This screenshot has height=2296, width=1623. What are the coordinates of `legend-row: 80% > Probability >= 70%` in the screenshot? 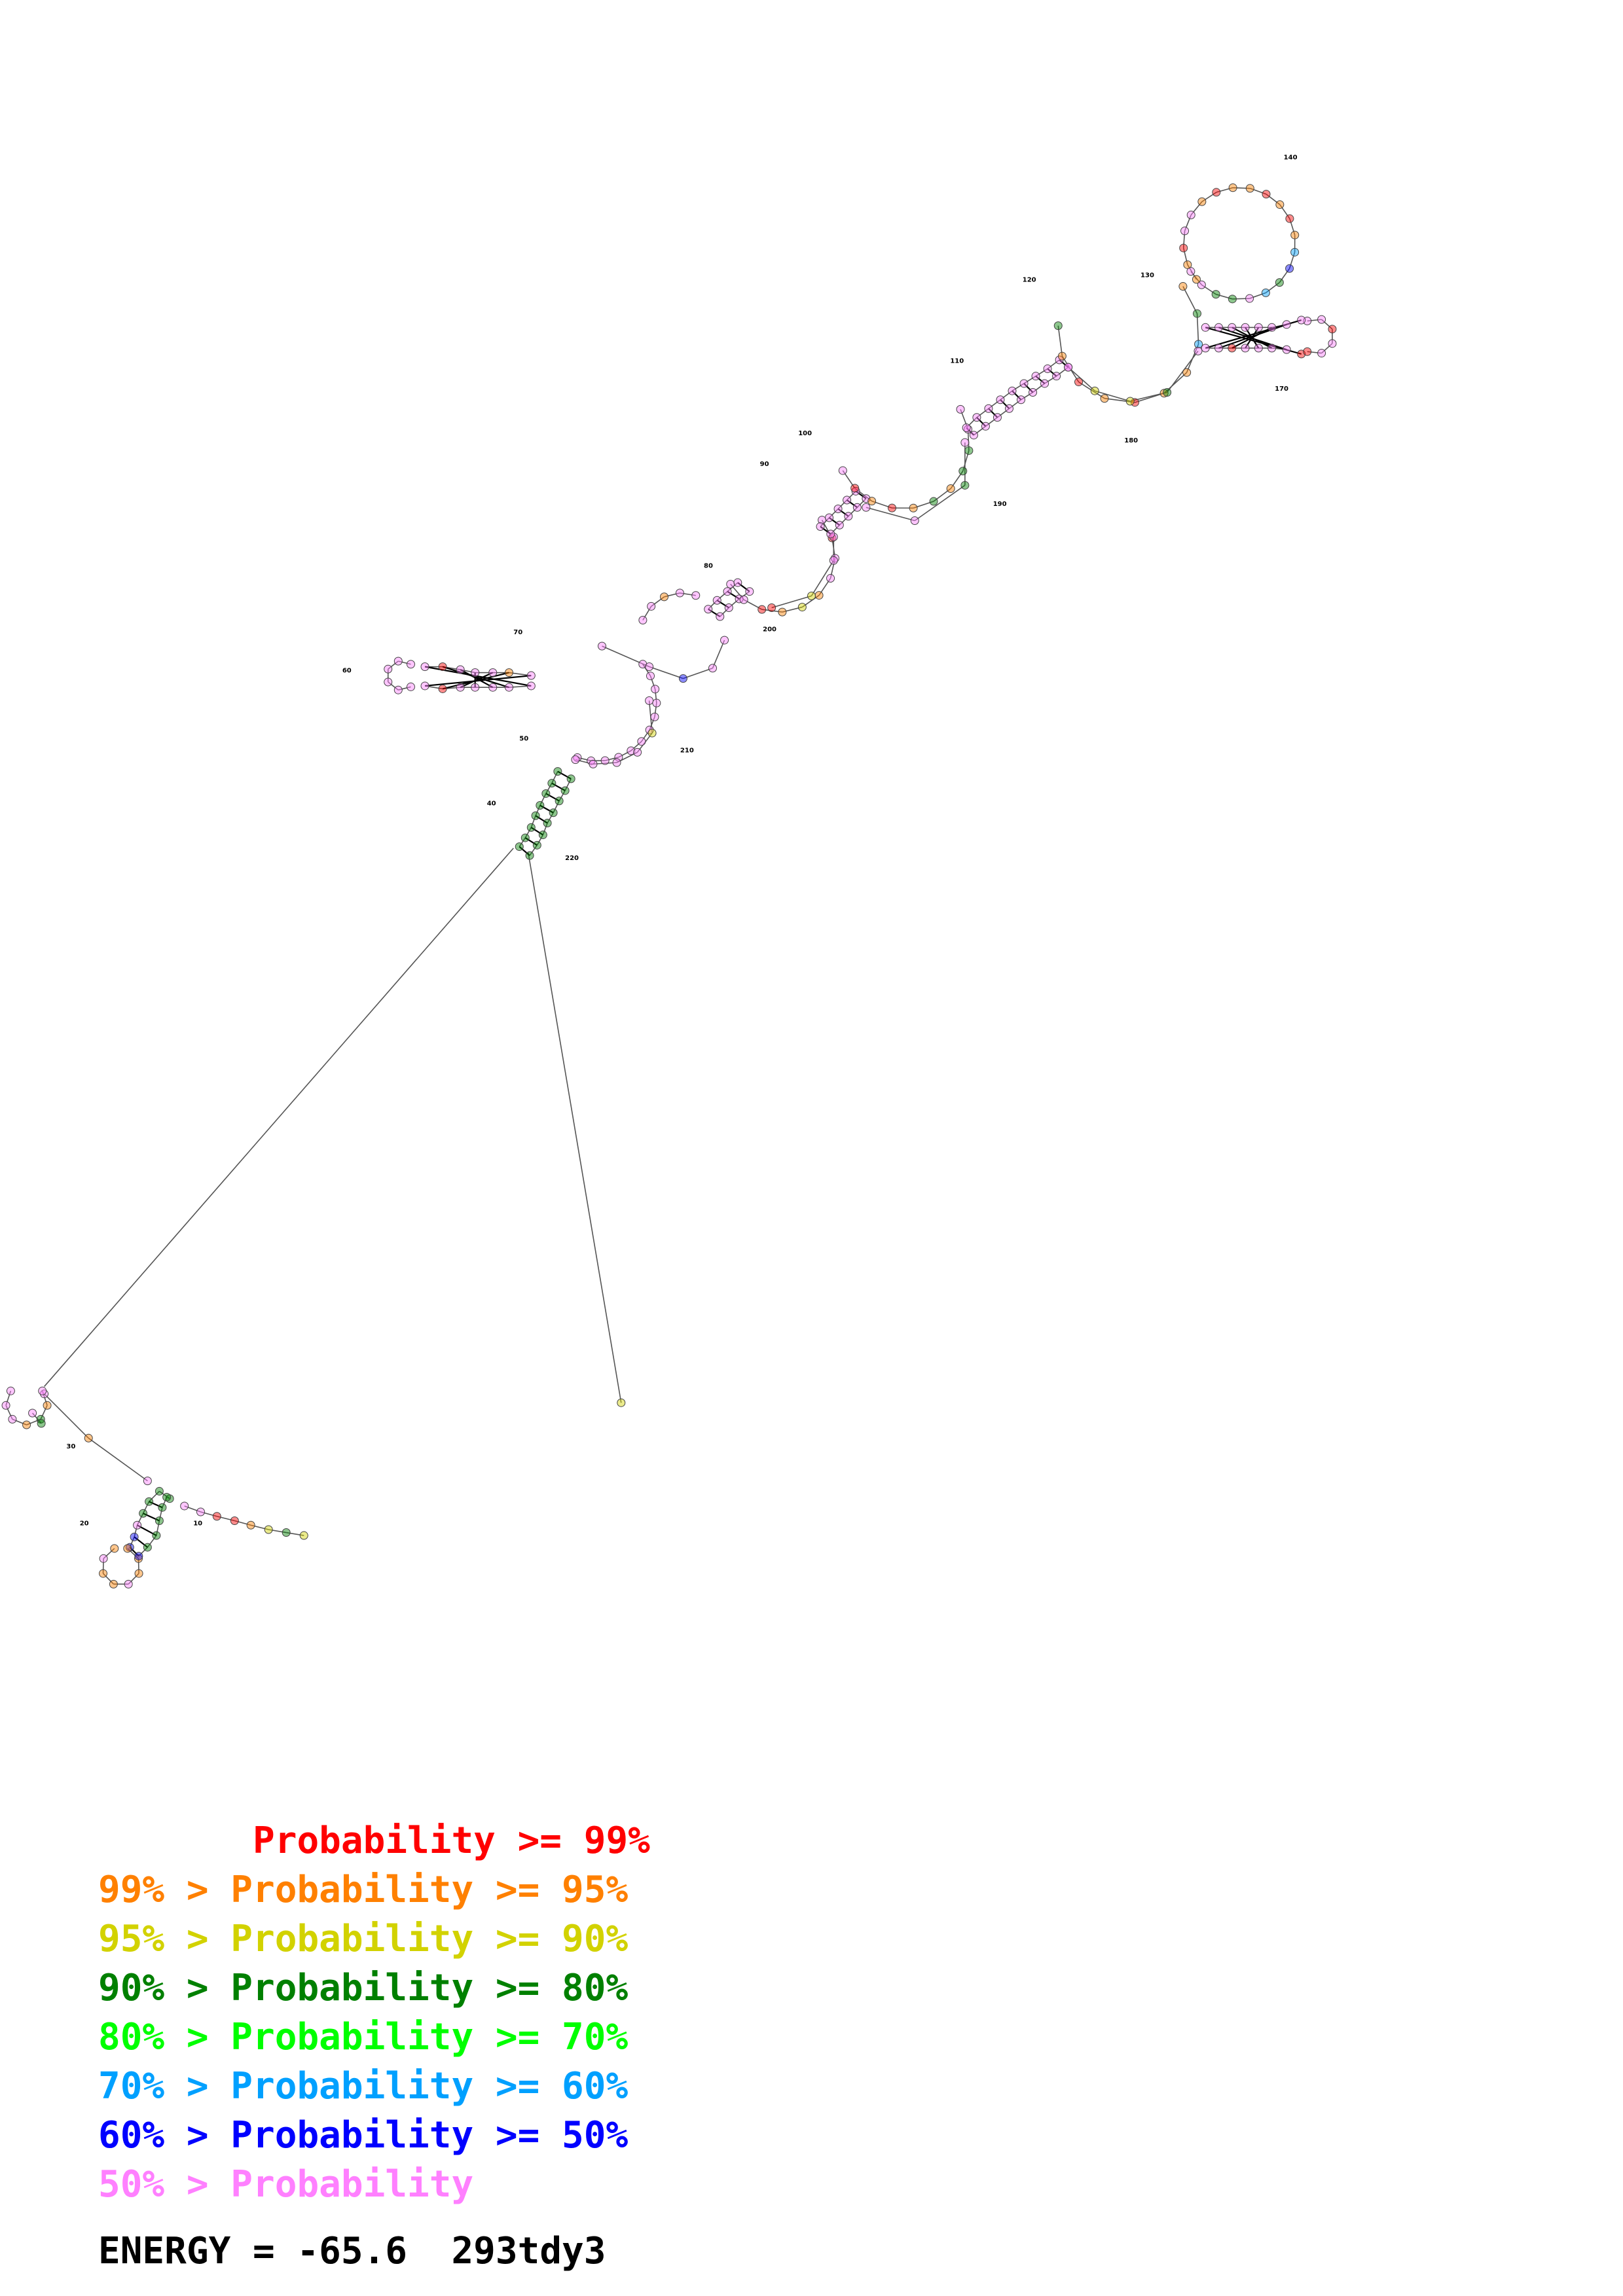 It's located at (425, 2037).